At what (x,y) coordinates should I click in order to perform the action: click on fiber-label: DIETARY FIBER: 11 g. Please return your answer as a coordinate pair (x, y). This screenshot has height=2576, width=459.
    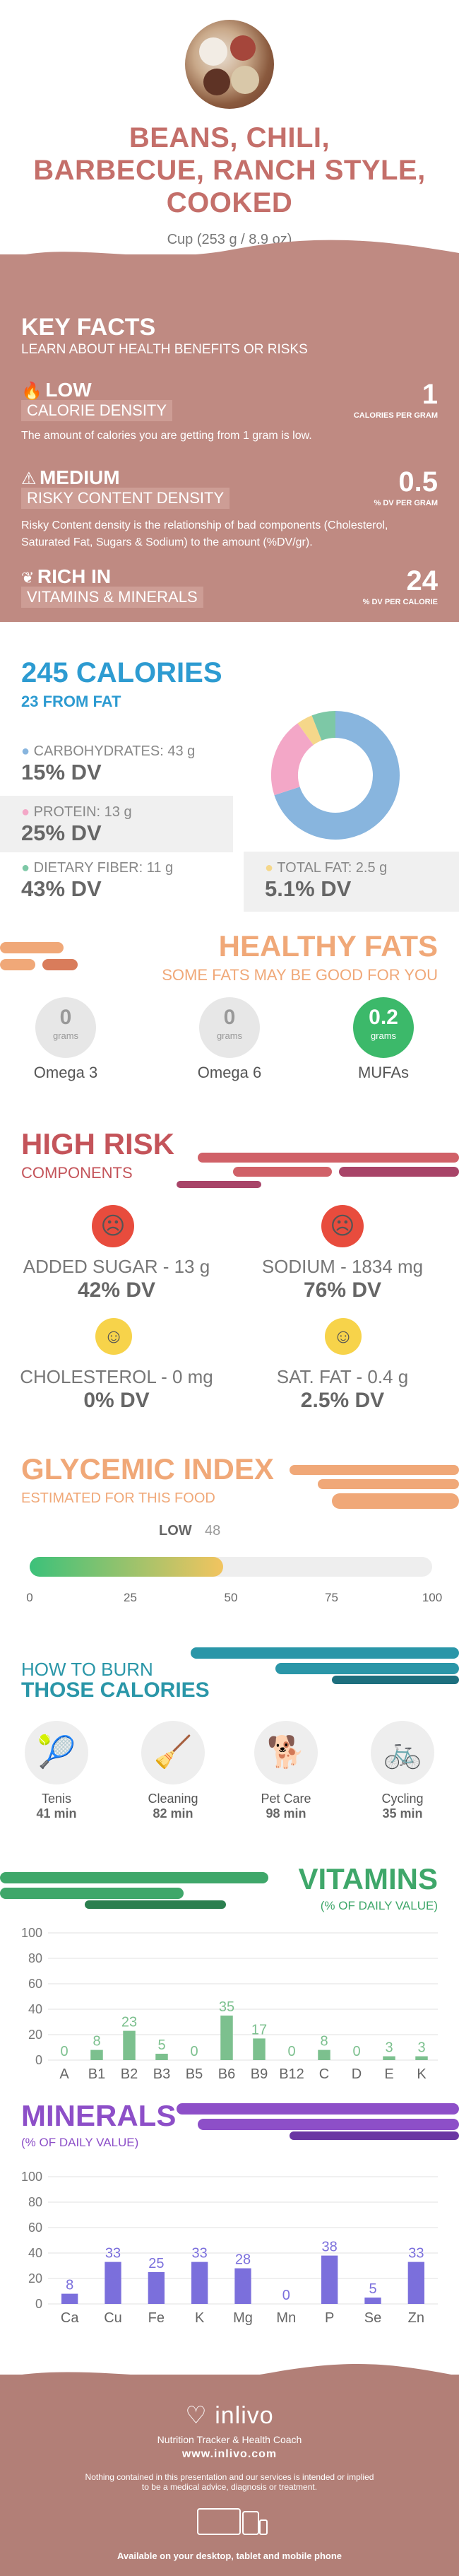
    Looking at the image, I should click on (103, 868).